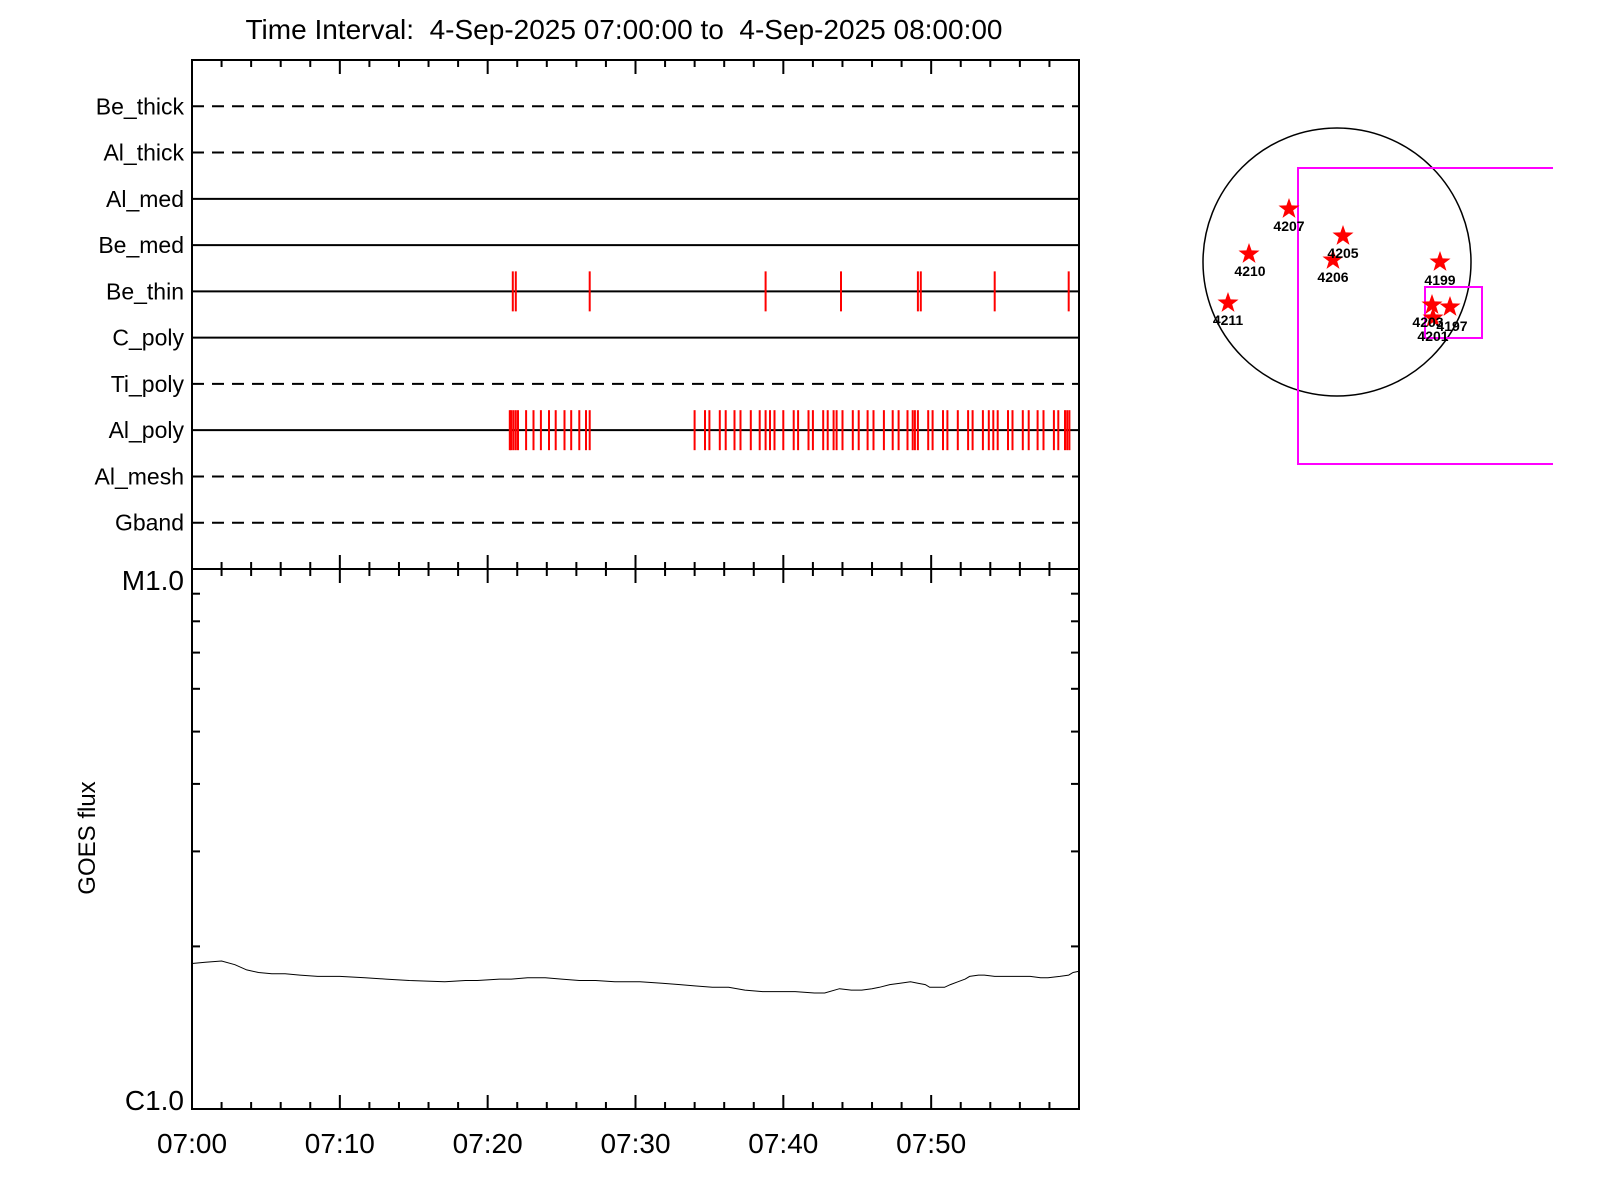  Describe the element at coordinates (141, 245) in the screenshot. I see `filter-label-Be_med: Be_med` at that location.